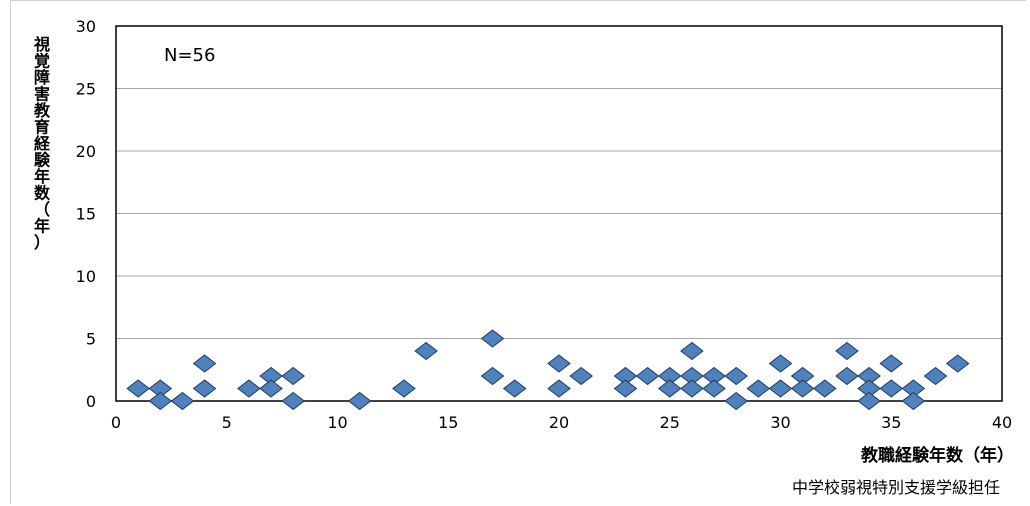  What do you see at coordinates (91, 339) in the screenshot?
I see `y-tick-label: 5` at bounding box center [91, 339].